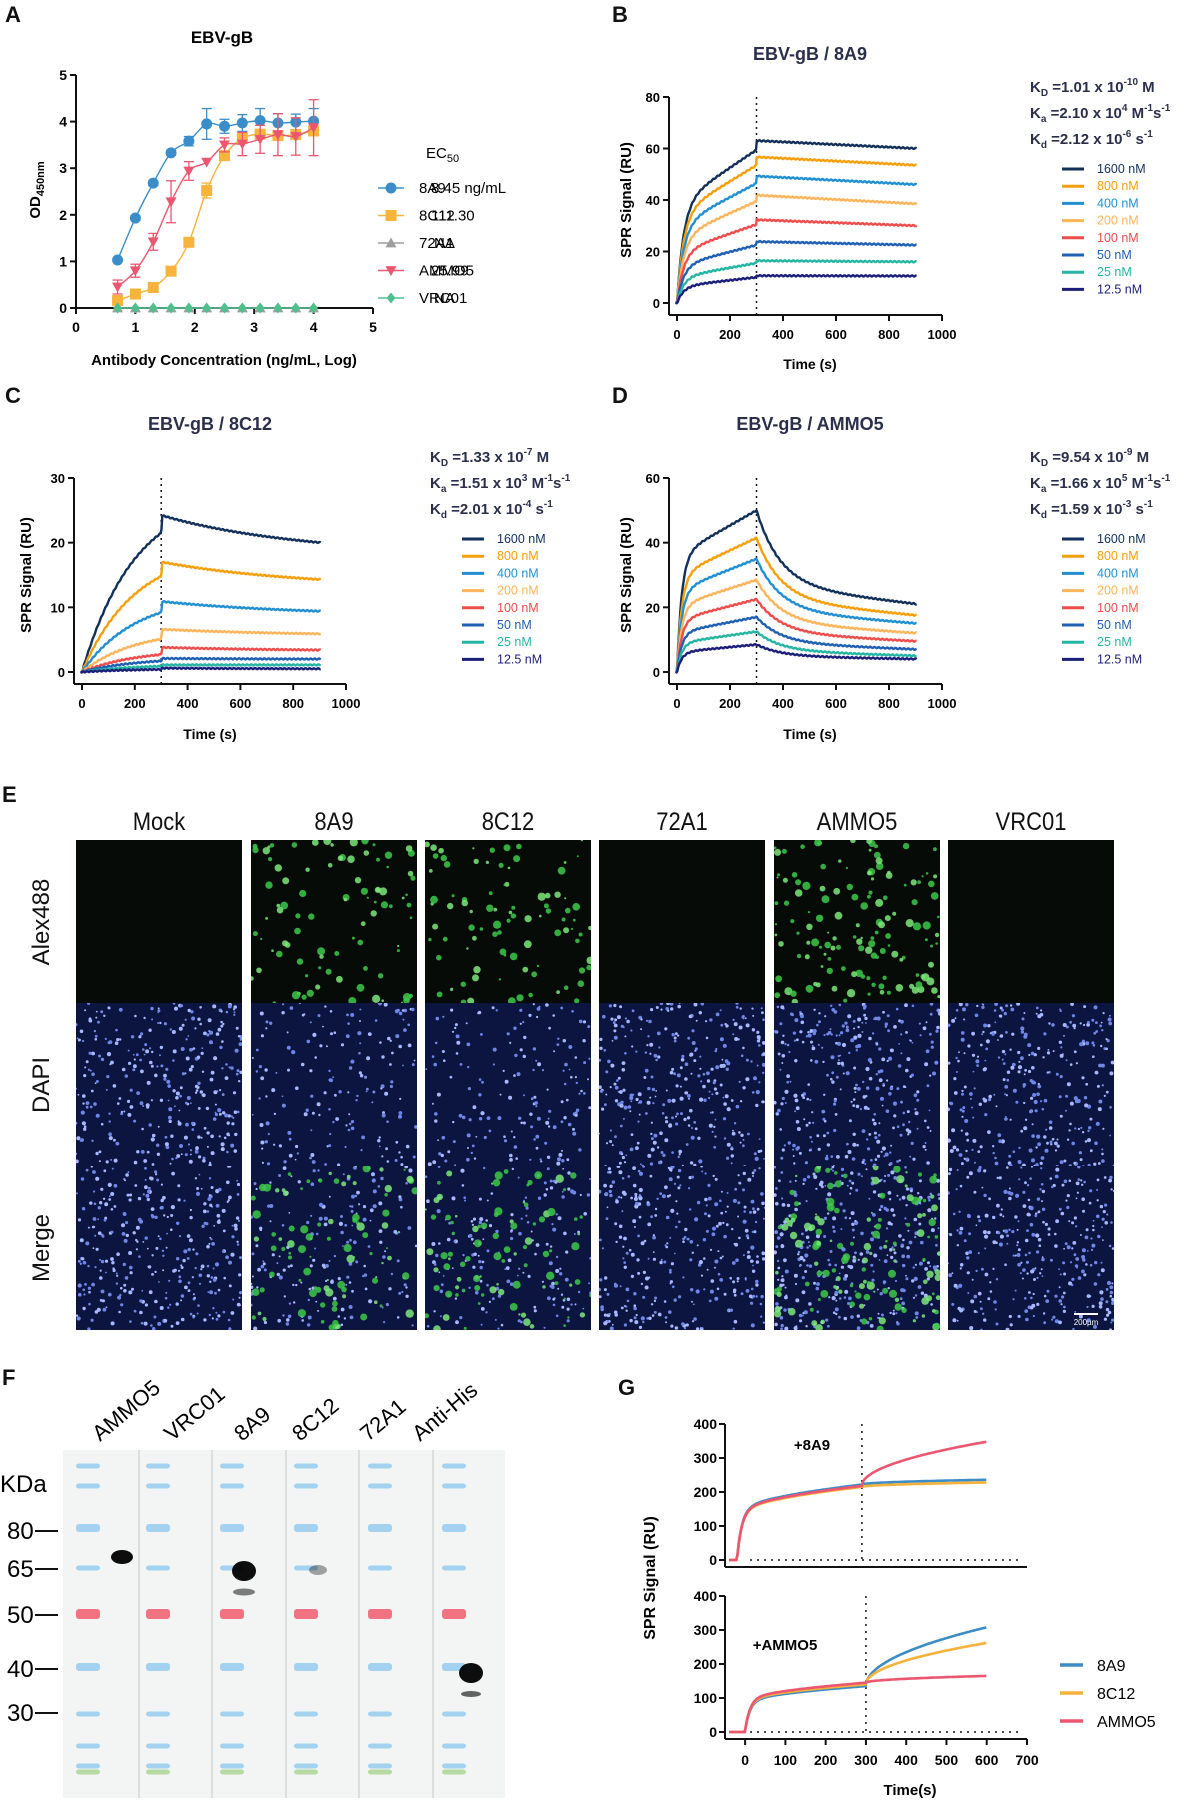  What do you see at coordinates (159, 1085) in the screenshot?
I see `micrograph-mock-dapi` at bounding box center [159, 1085].